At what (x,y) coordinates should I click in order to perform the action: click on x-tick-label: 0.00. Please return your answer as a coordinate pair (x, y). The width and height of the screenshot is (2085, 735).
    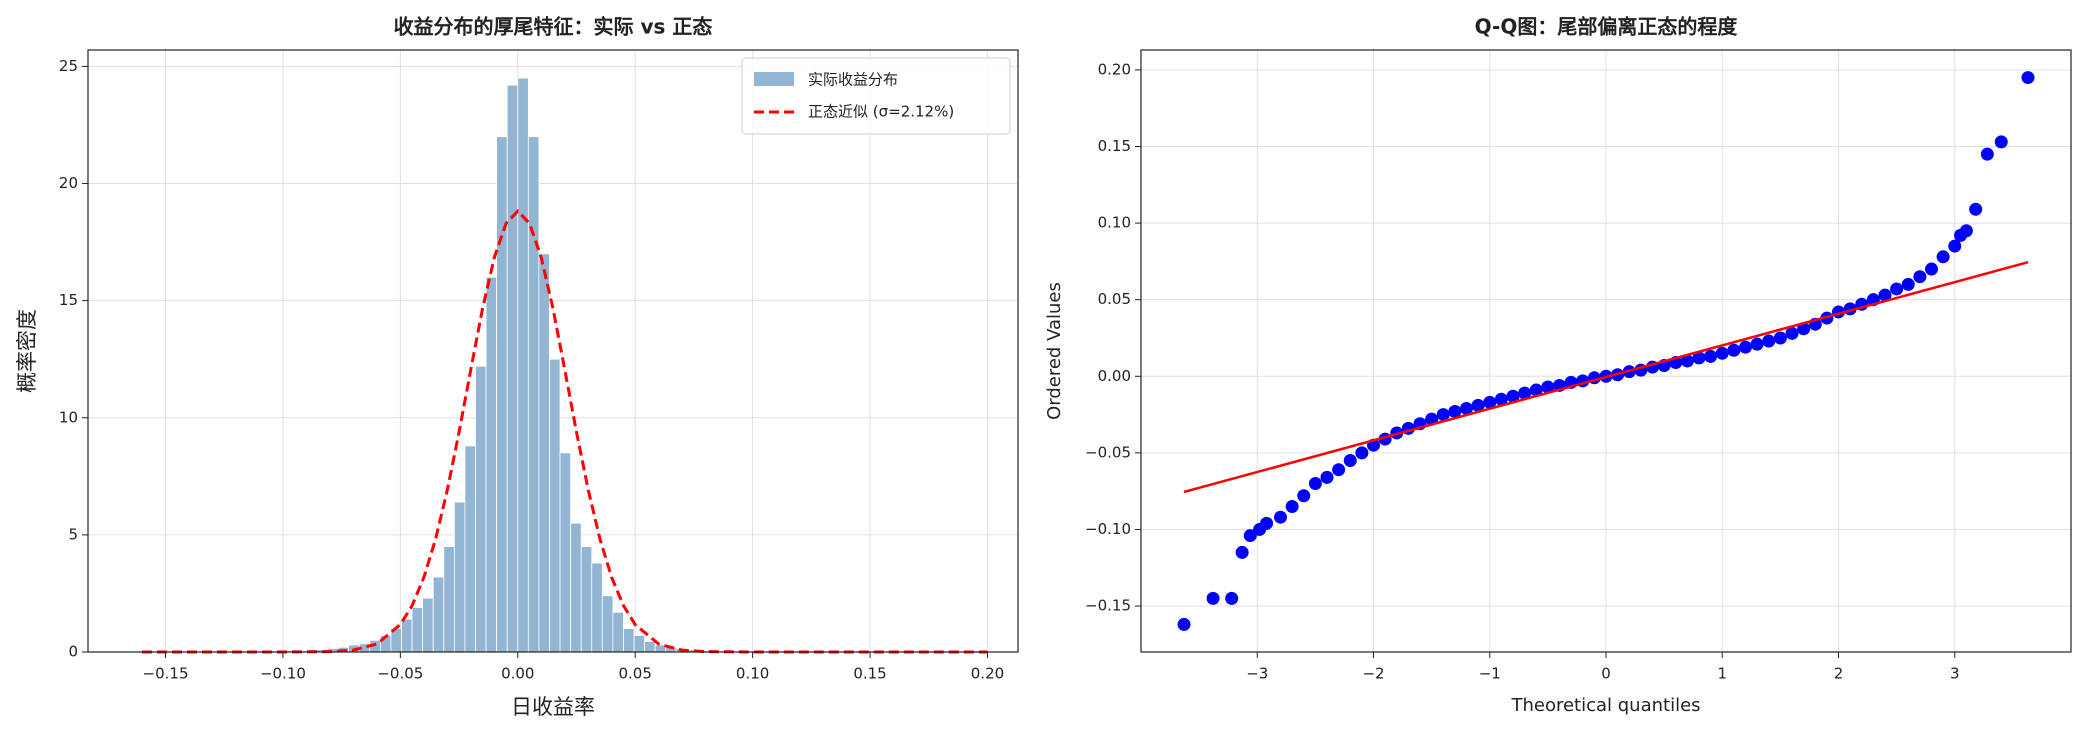
    Looking at the image, I should click on (517, 674).